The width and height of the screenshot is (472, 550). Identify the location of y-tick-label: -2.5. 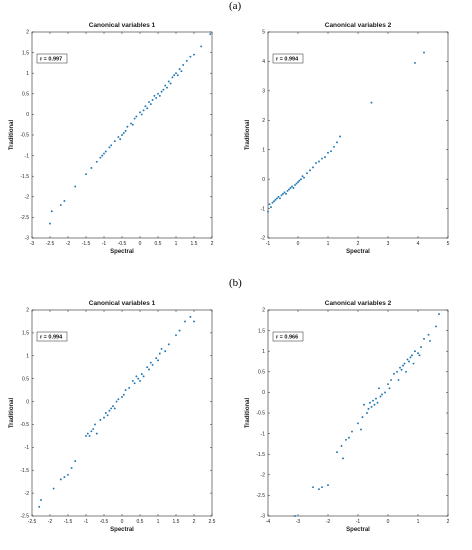
(260, 496).